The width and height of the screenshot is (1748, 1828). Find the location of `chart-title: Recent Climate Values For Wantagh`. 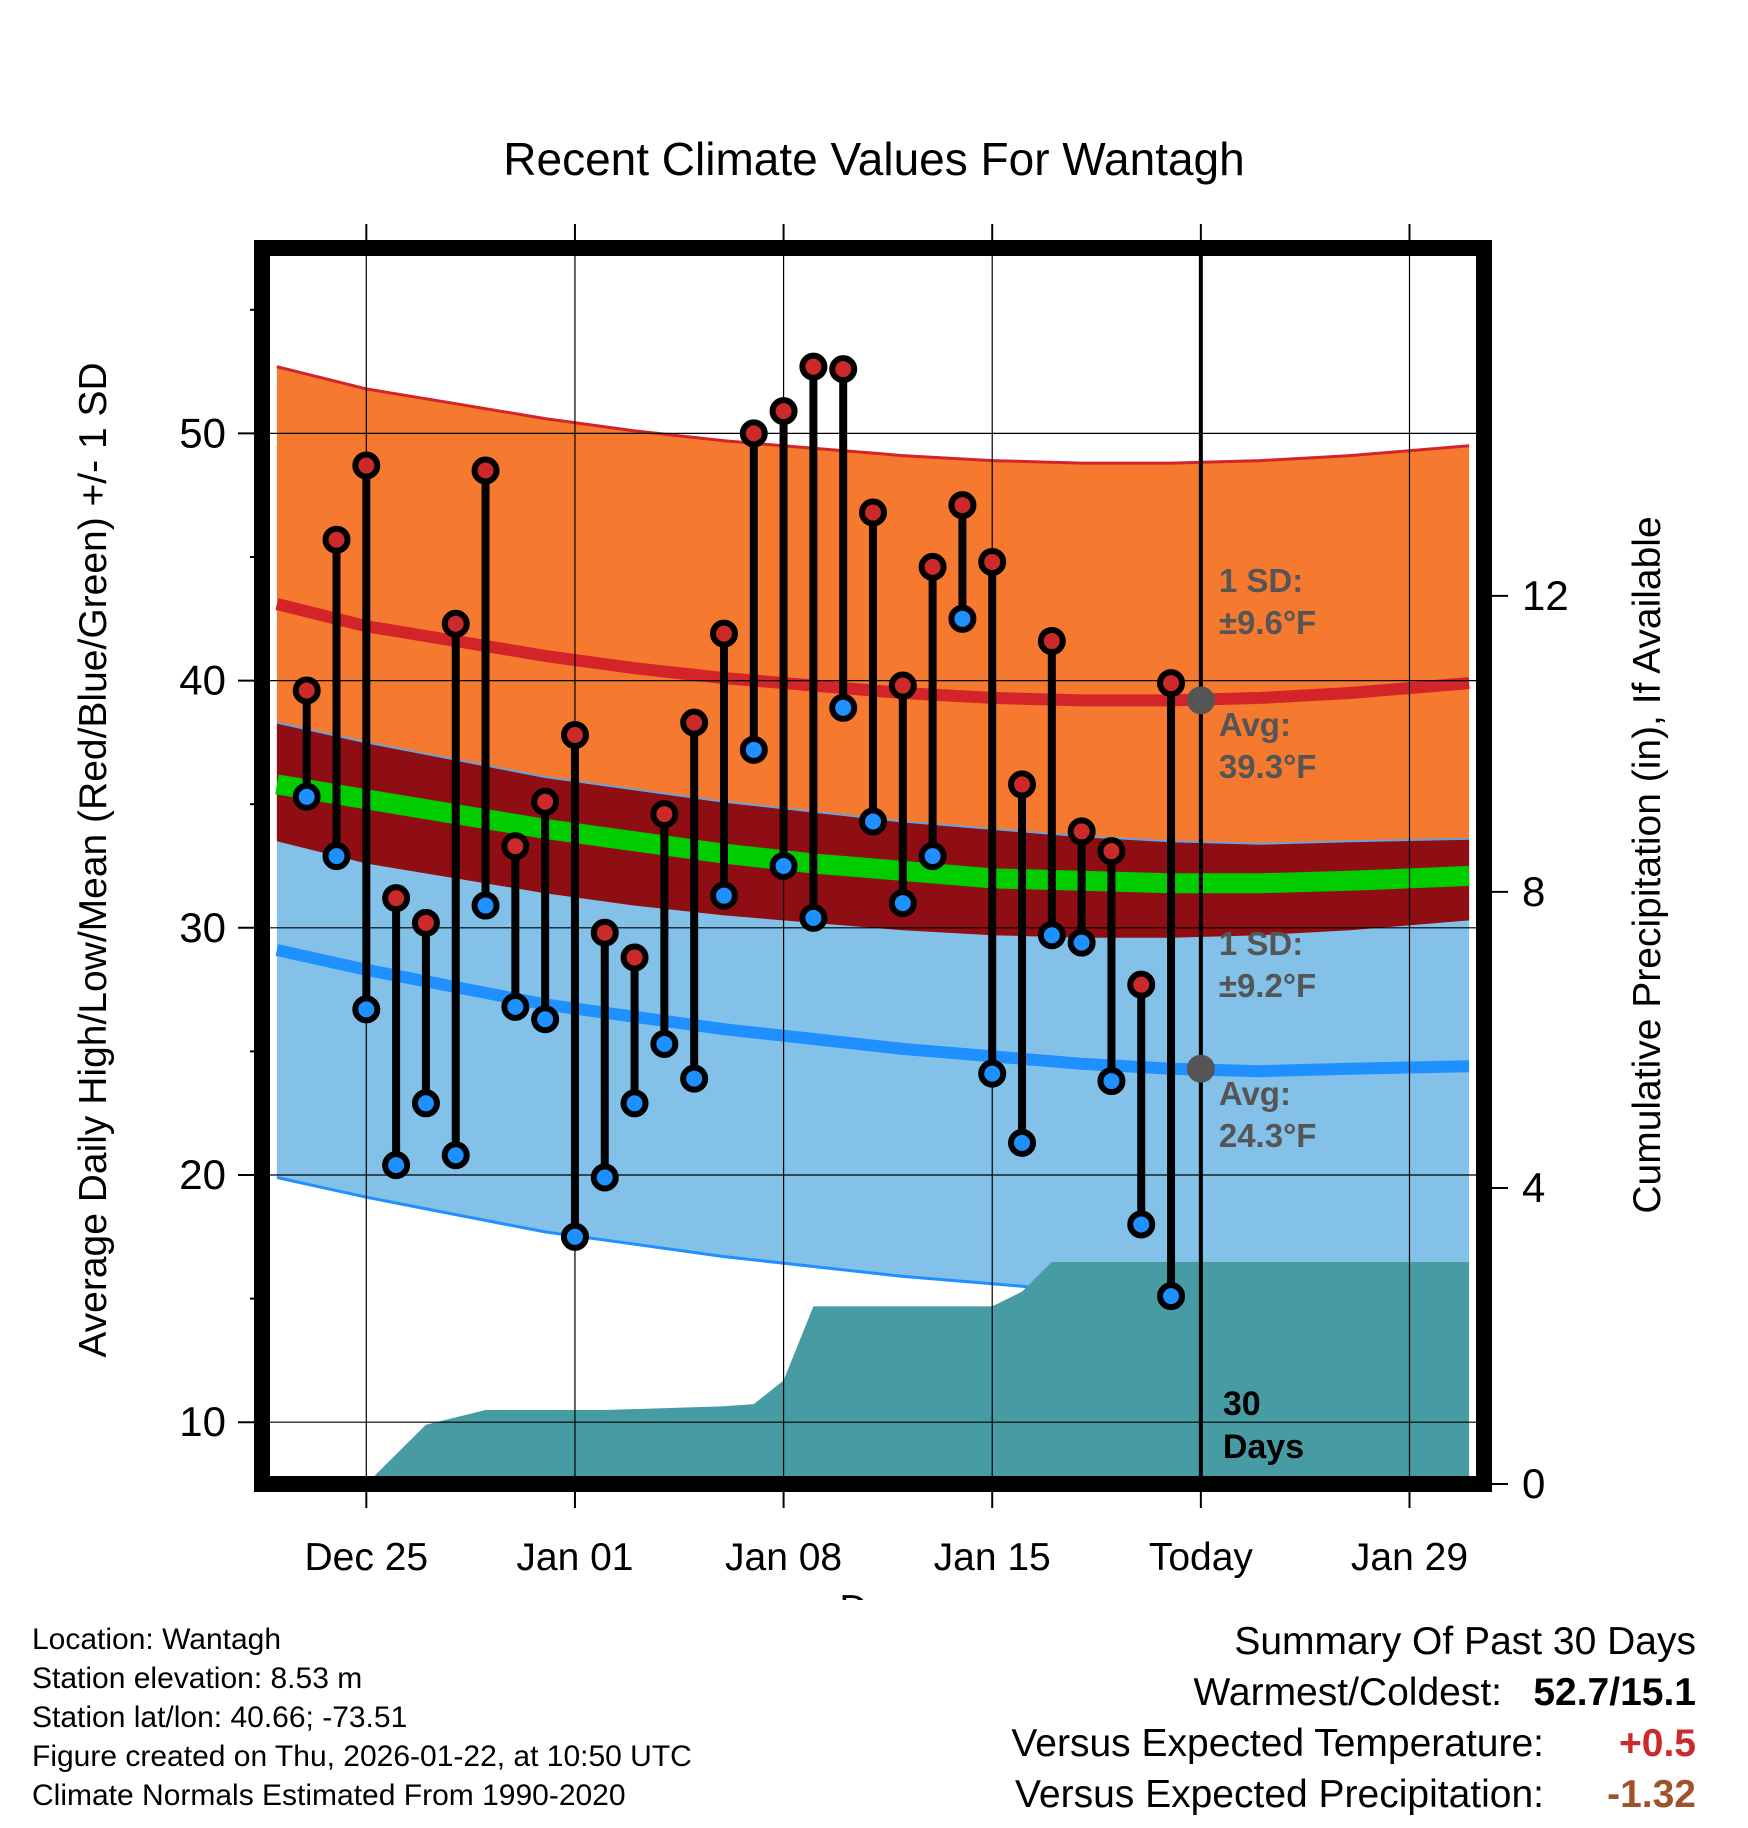

chart-title: Recent Climate Values For Wantagh is located at coordinates (873, 159).